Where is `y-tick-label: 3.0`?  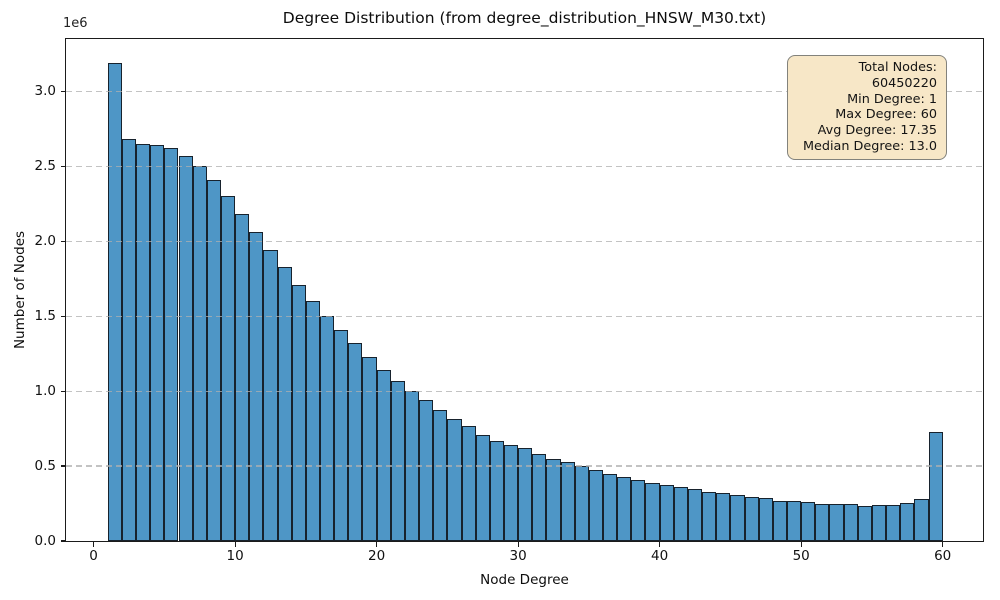 y-tick-label: 3.0 is located at coordinates (45, 91).